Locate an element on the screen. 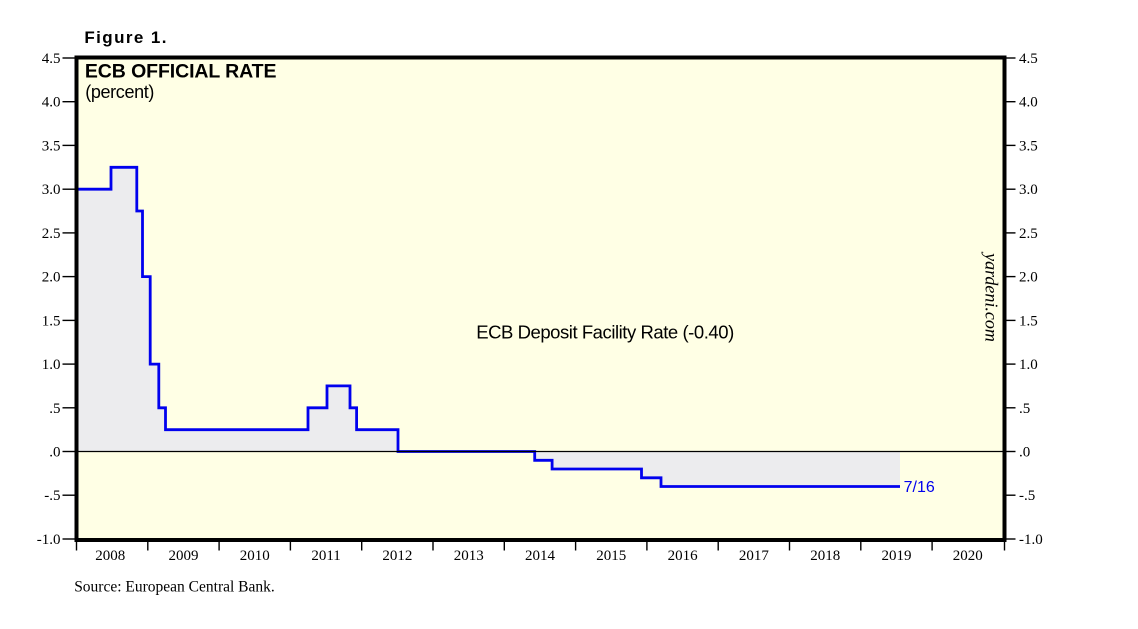  svg-text:ECB Deposit Facility Rate (-0.: ECB Deposit Facility Rate (-0.40) is located at coordinates (605, 332).